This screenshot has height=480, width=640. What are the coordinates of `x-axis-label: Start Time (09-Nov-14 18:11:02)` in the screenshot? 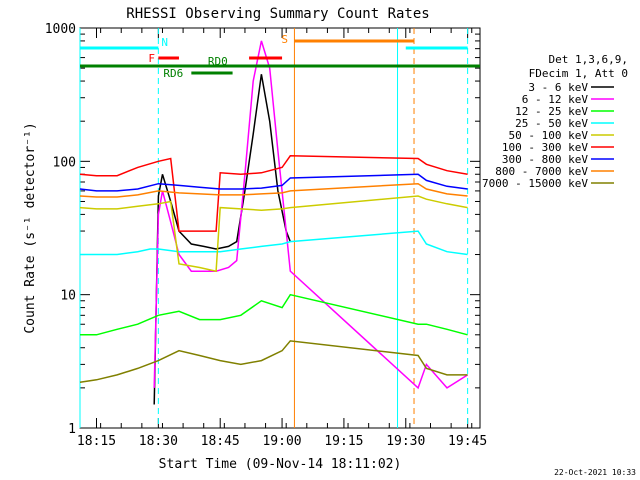 It's located at (280, 464).